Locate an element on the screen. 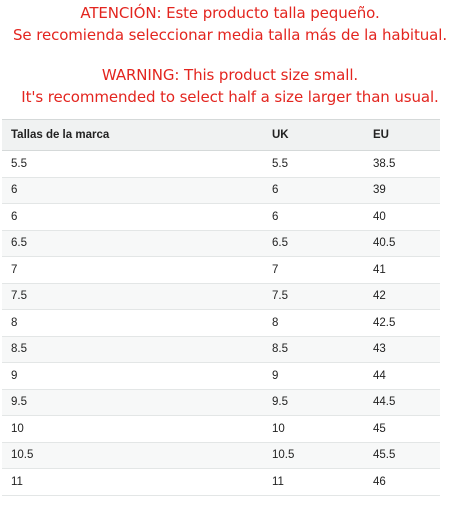  table-row: 7 7 41 is located at coordinates (221, 270).